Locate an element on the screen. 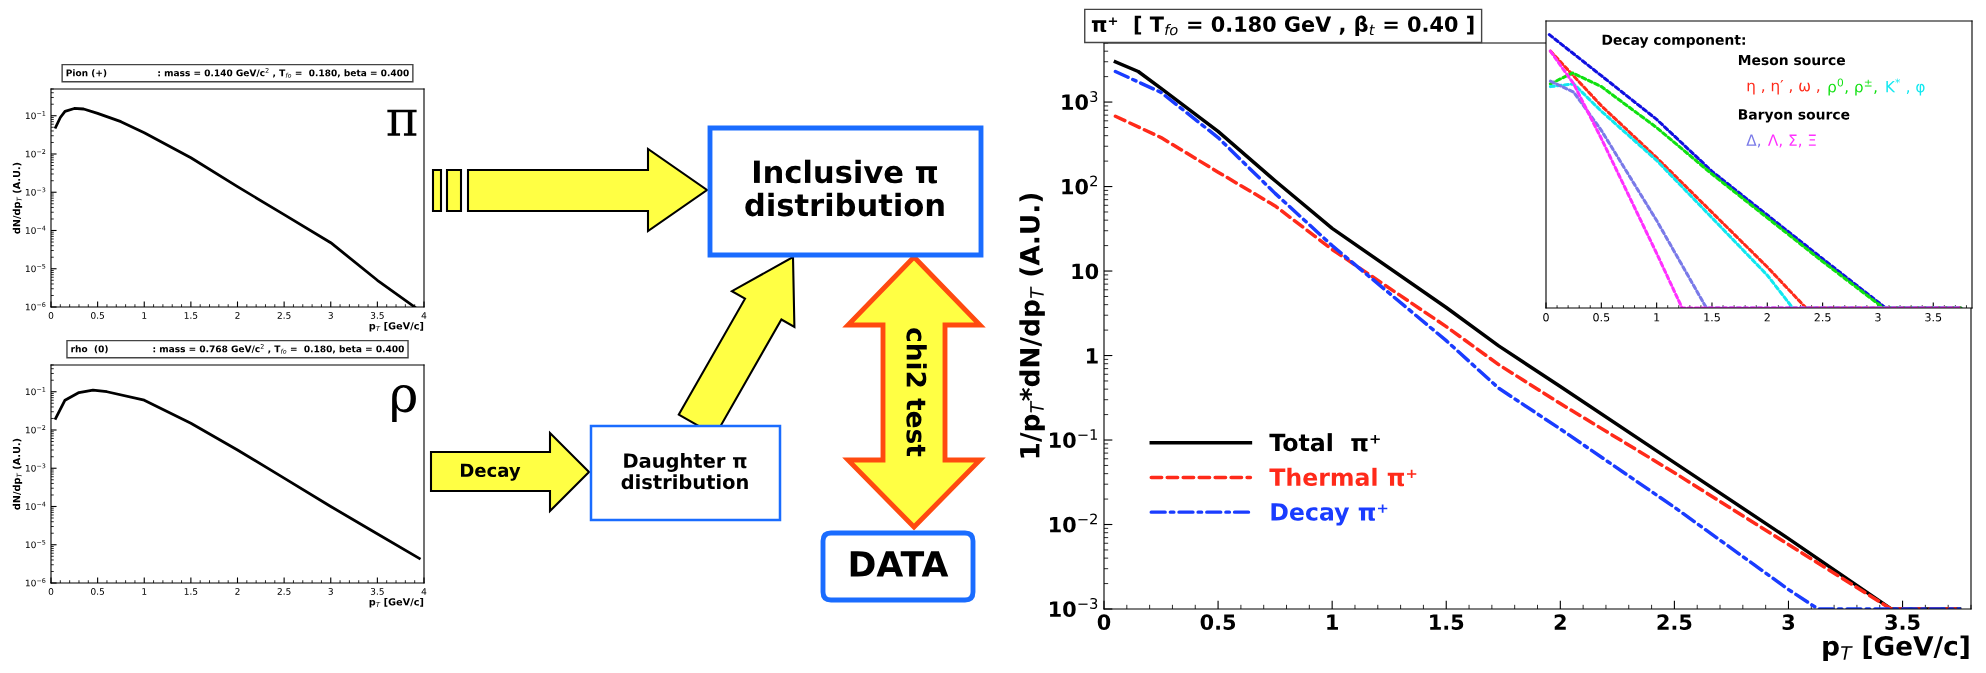 Image resolution: width=1986 pixels, height=673 pixels. annotation: Decay component: is located at coordinates (1673, 41).